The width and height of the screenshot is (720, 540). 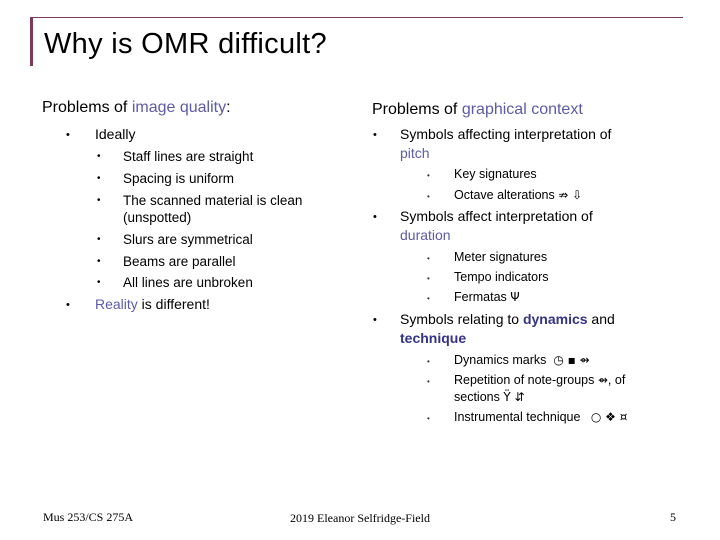 I want to click on dynamics-marks-label: Dynamics marks, so click(x=500, y=360).